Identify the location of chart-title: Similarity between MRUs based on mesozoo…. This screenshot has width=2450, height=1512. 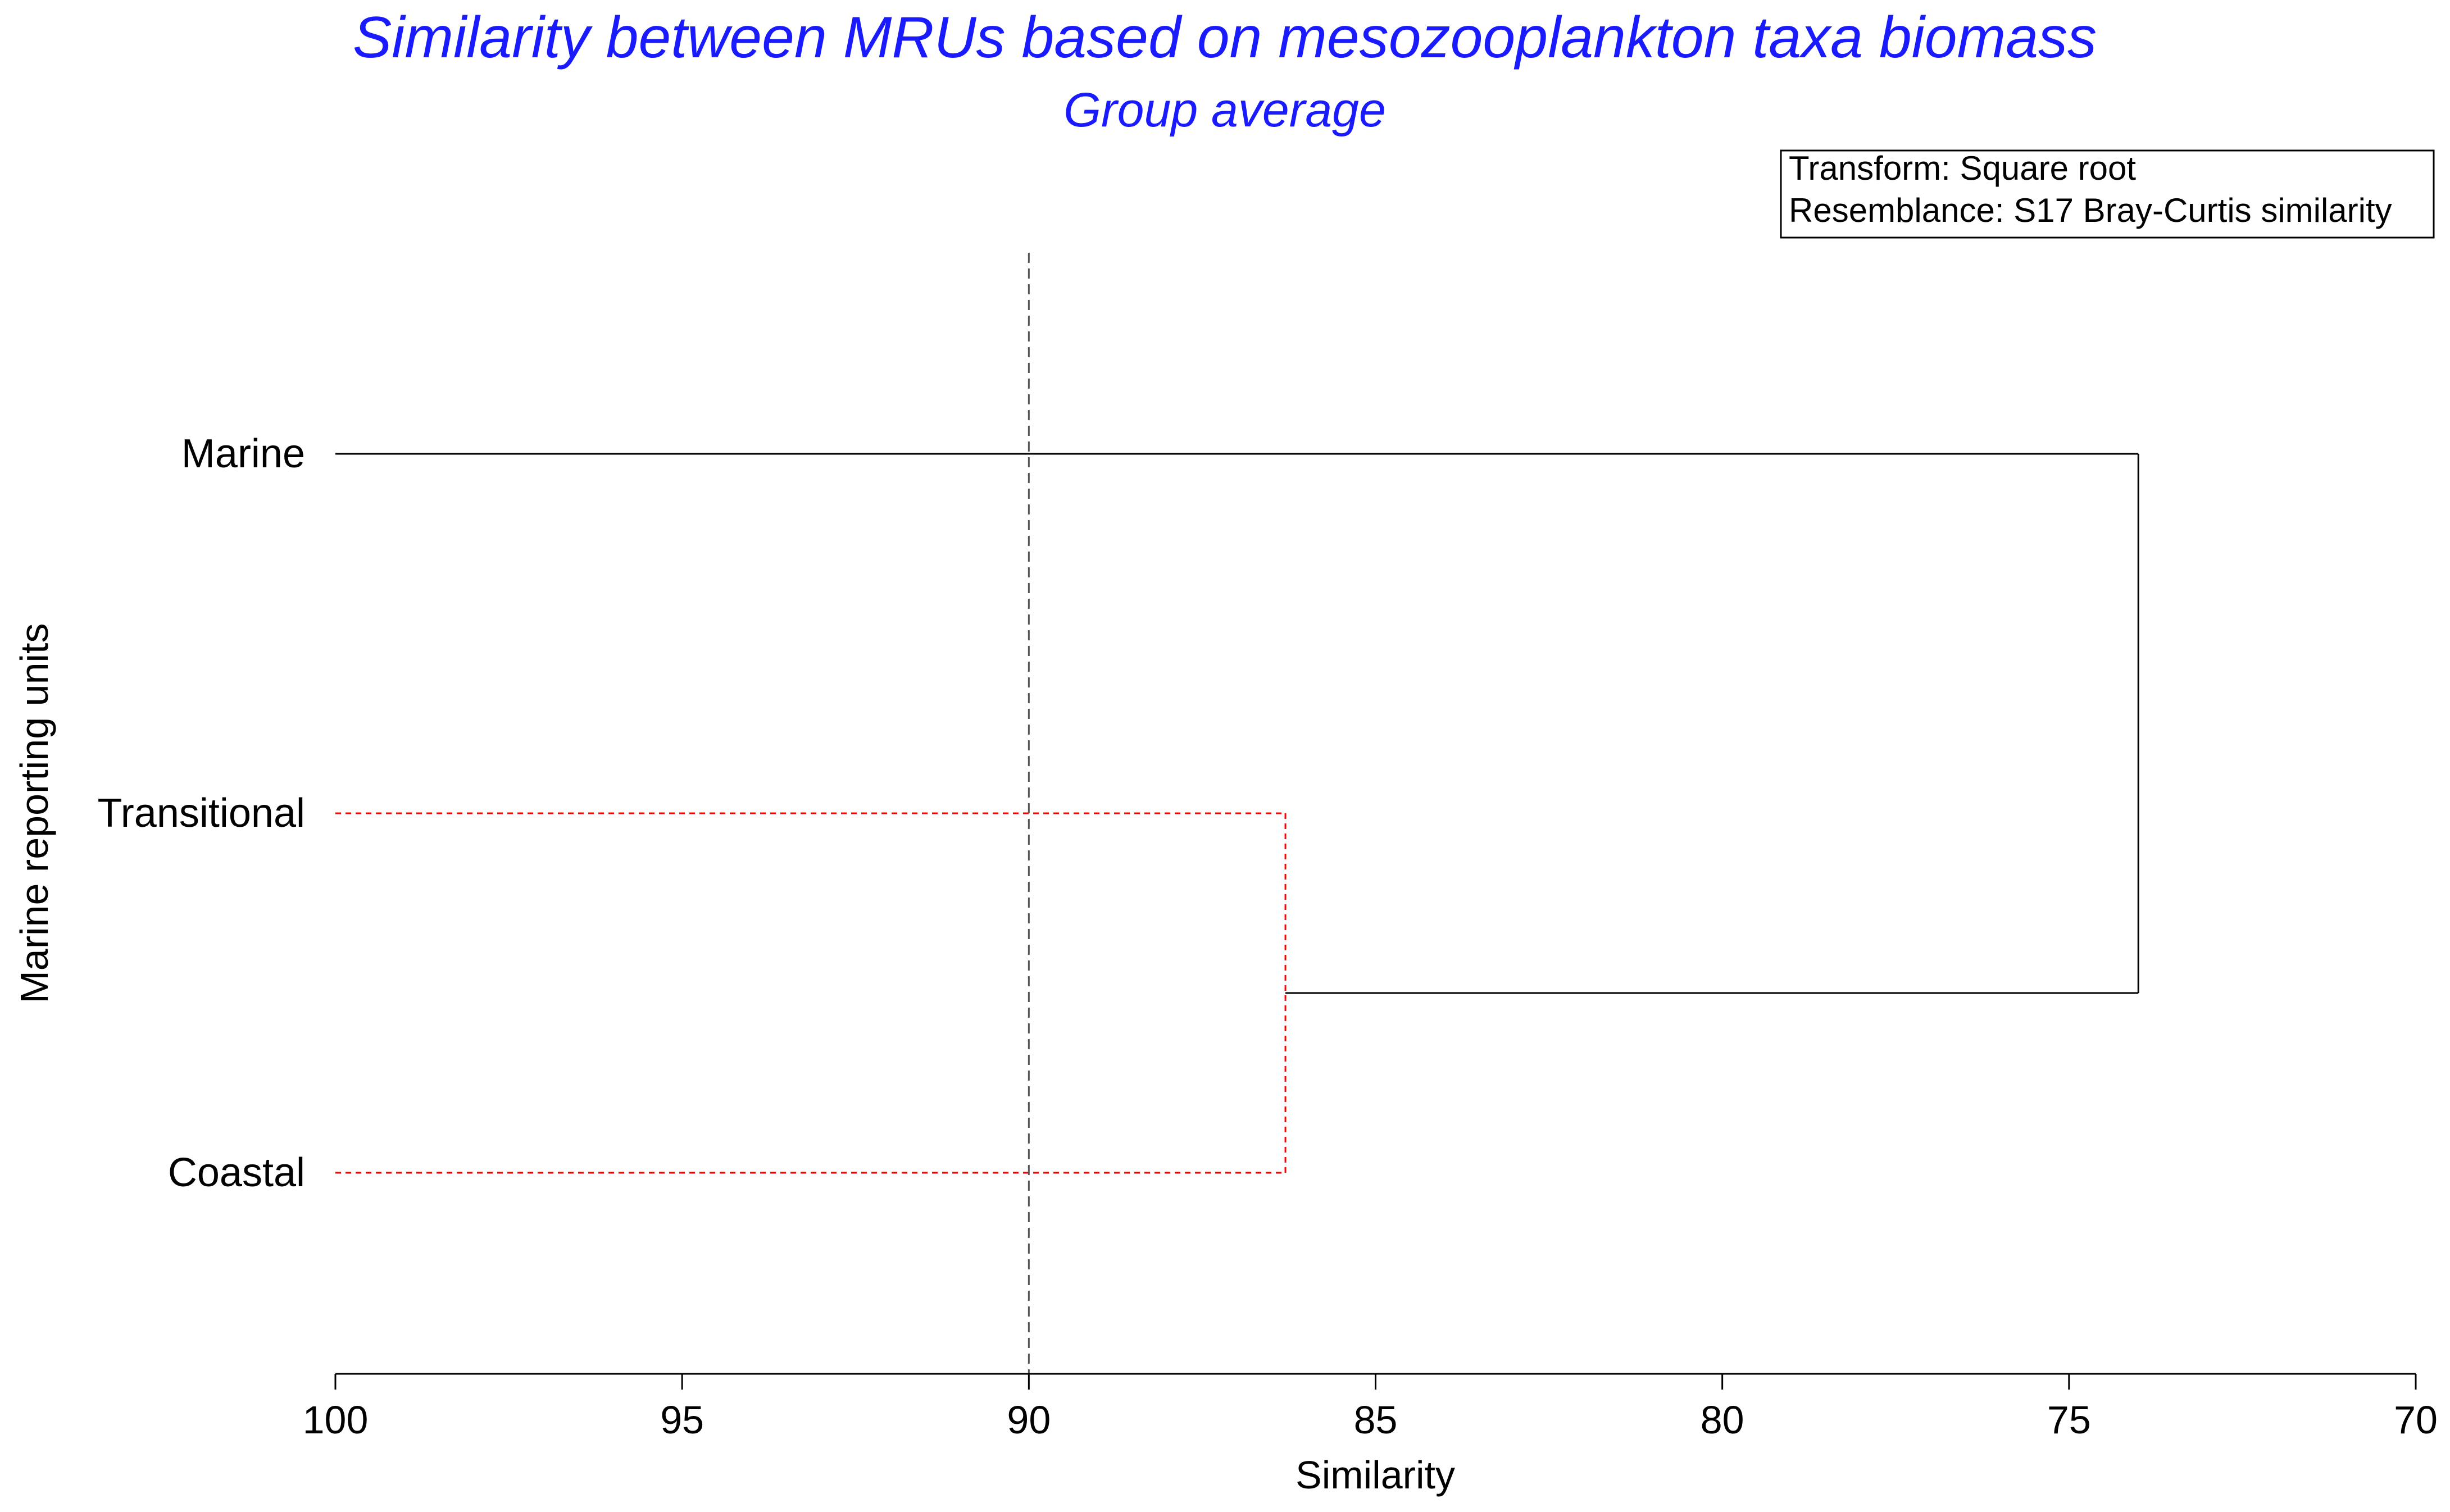
(1225, 37).